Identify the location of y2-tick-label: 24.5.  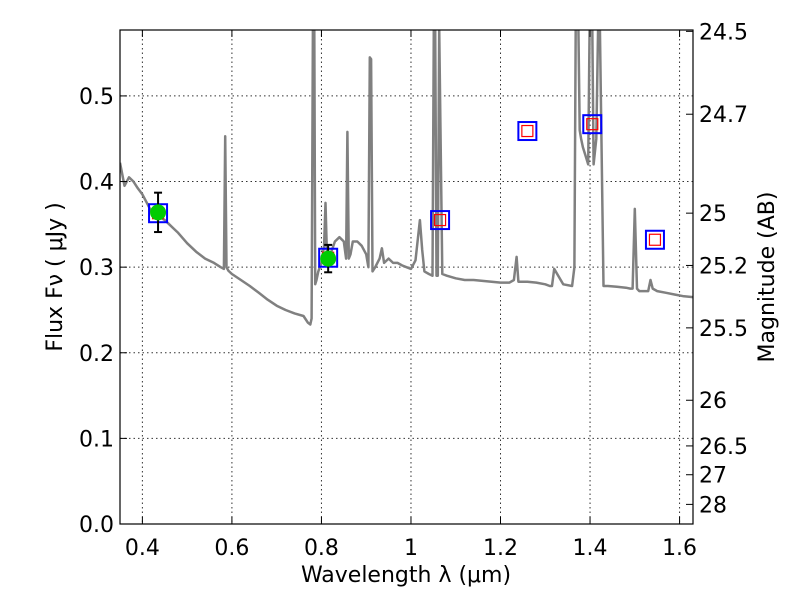
(723, 32).